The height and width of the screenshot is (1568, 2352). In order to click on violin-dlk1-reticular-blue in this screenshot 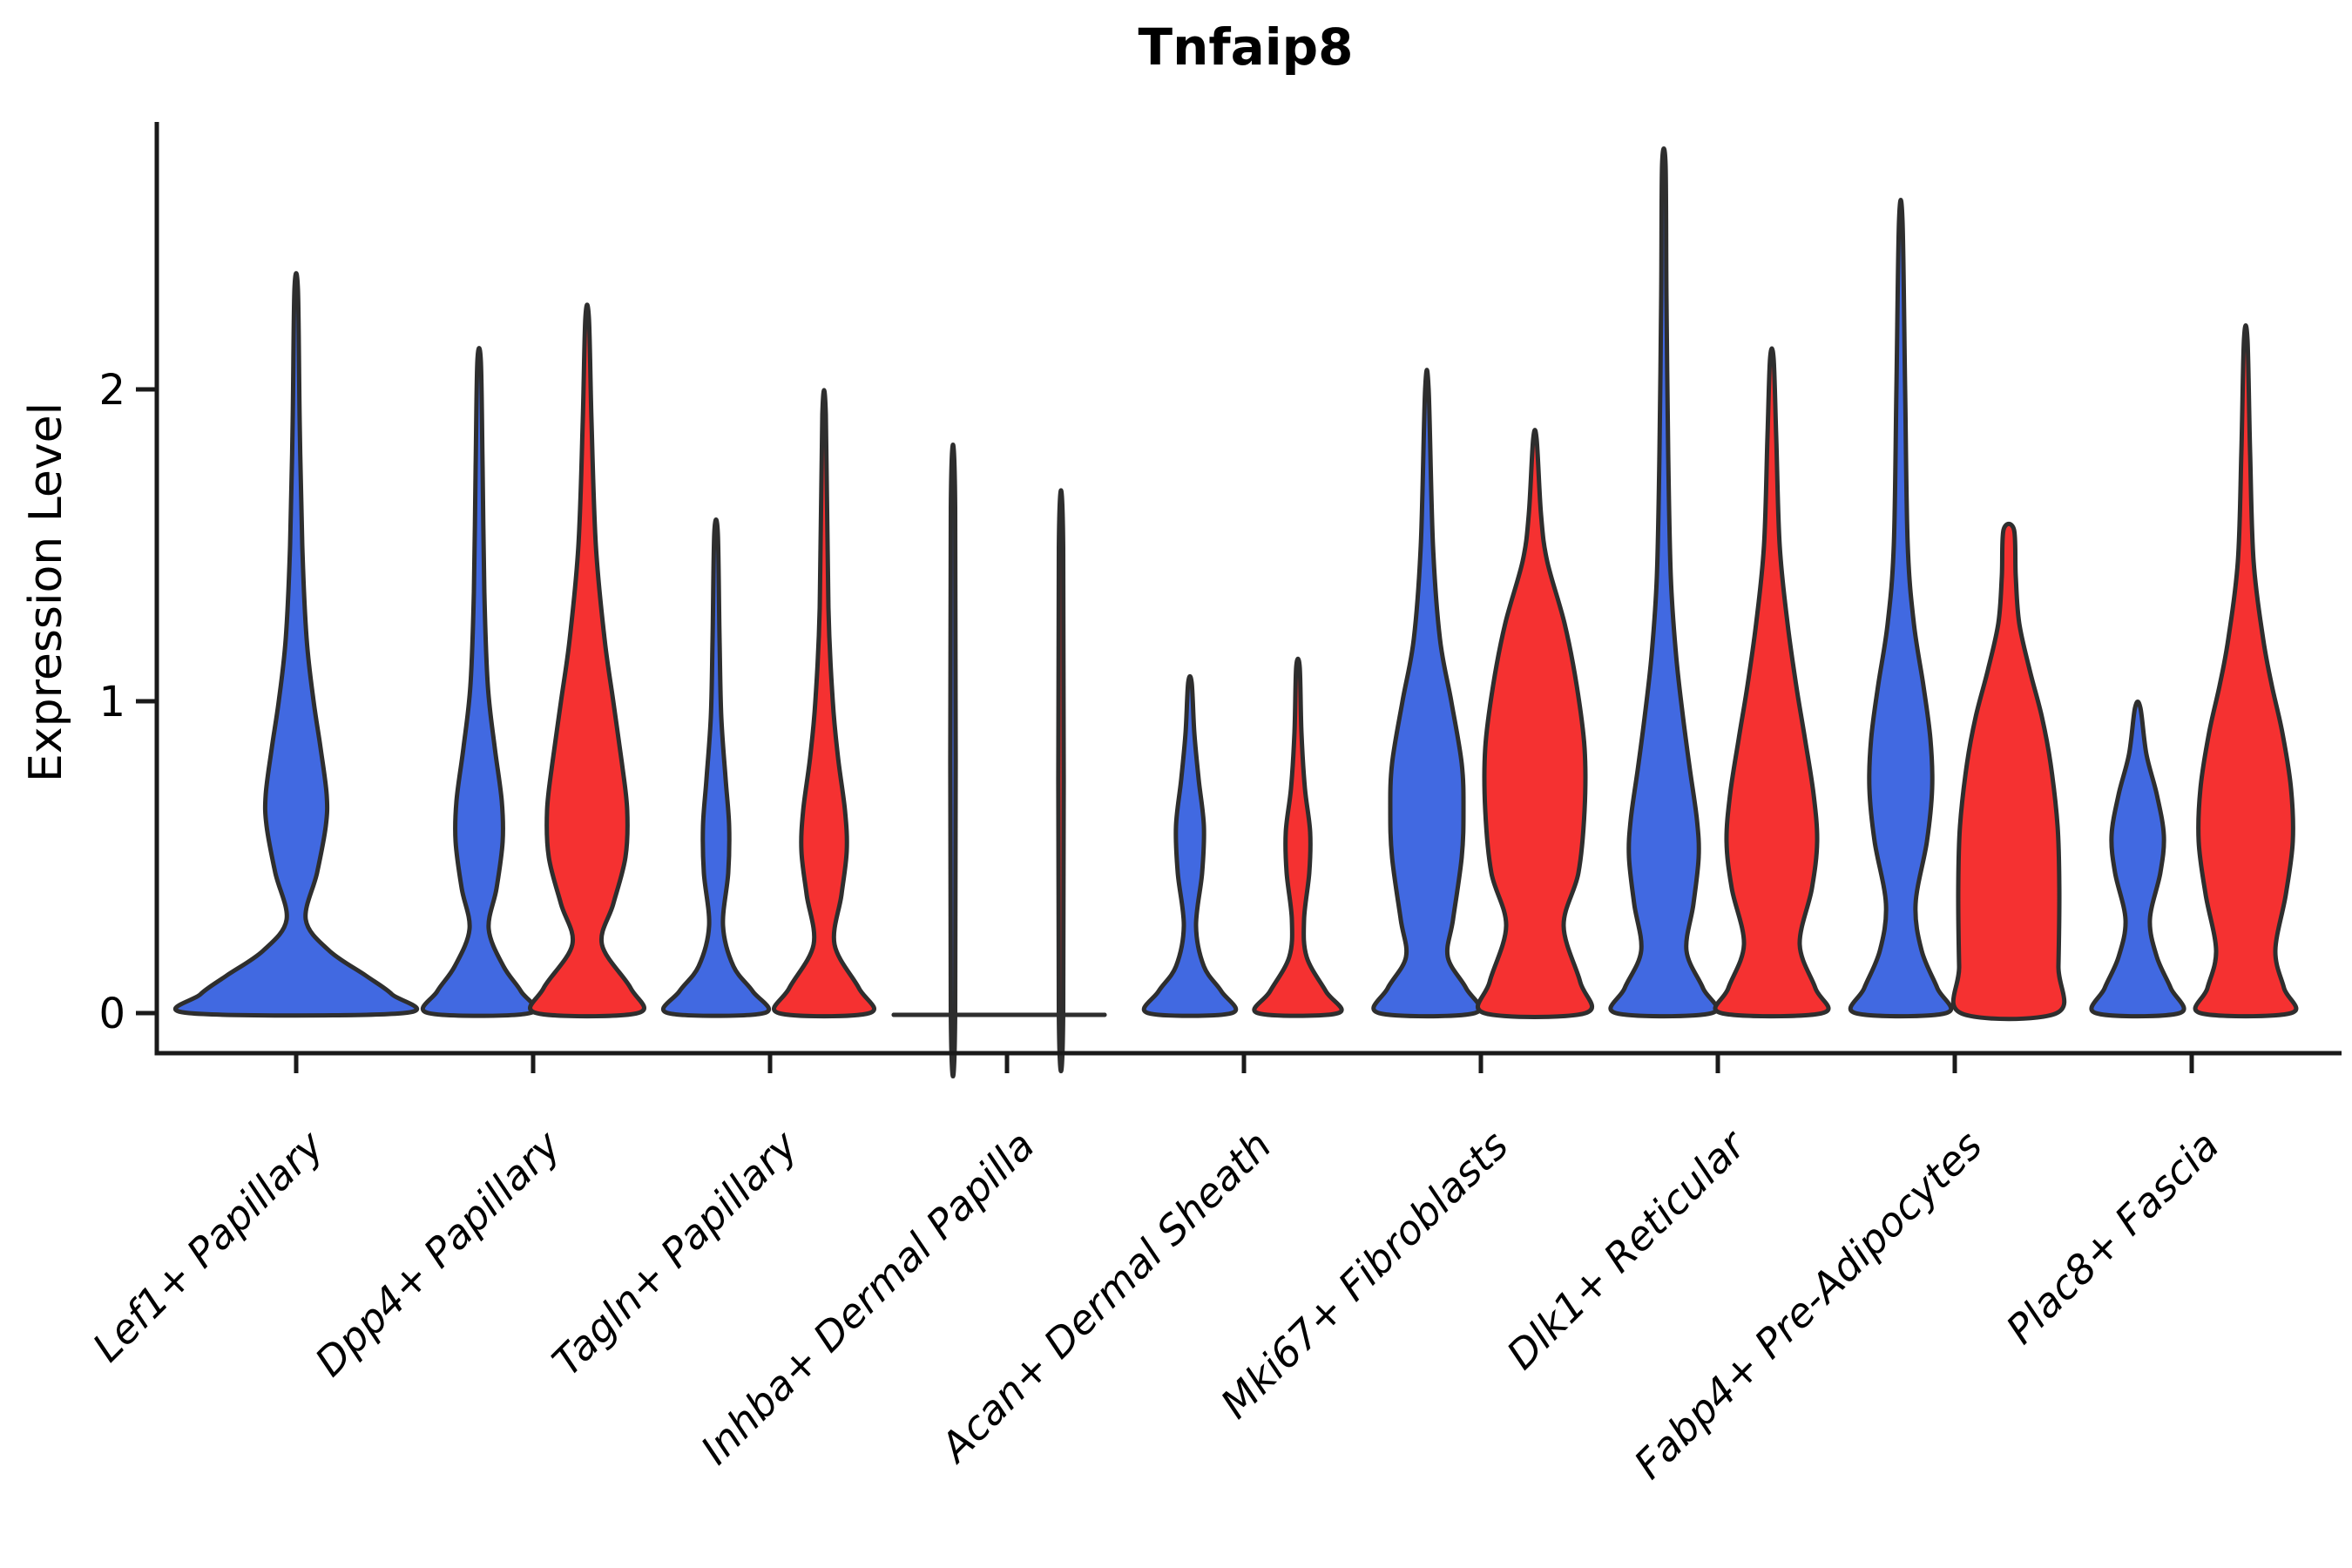, I will do `click(1664, 582)`.